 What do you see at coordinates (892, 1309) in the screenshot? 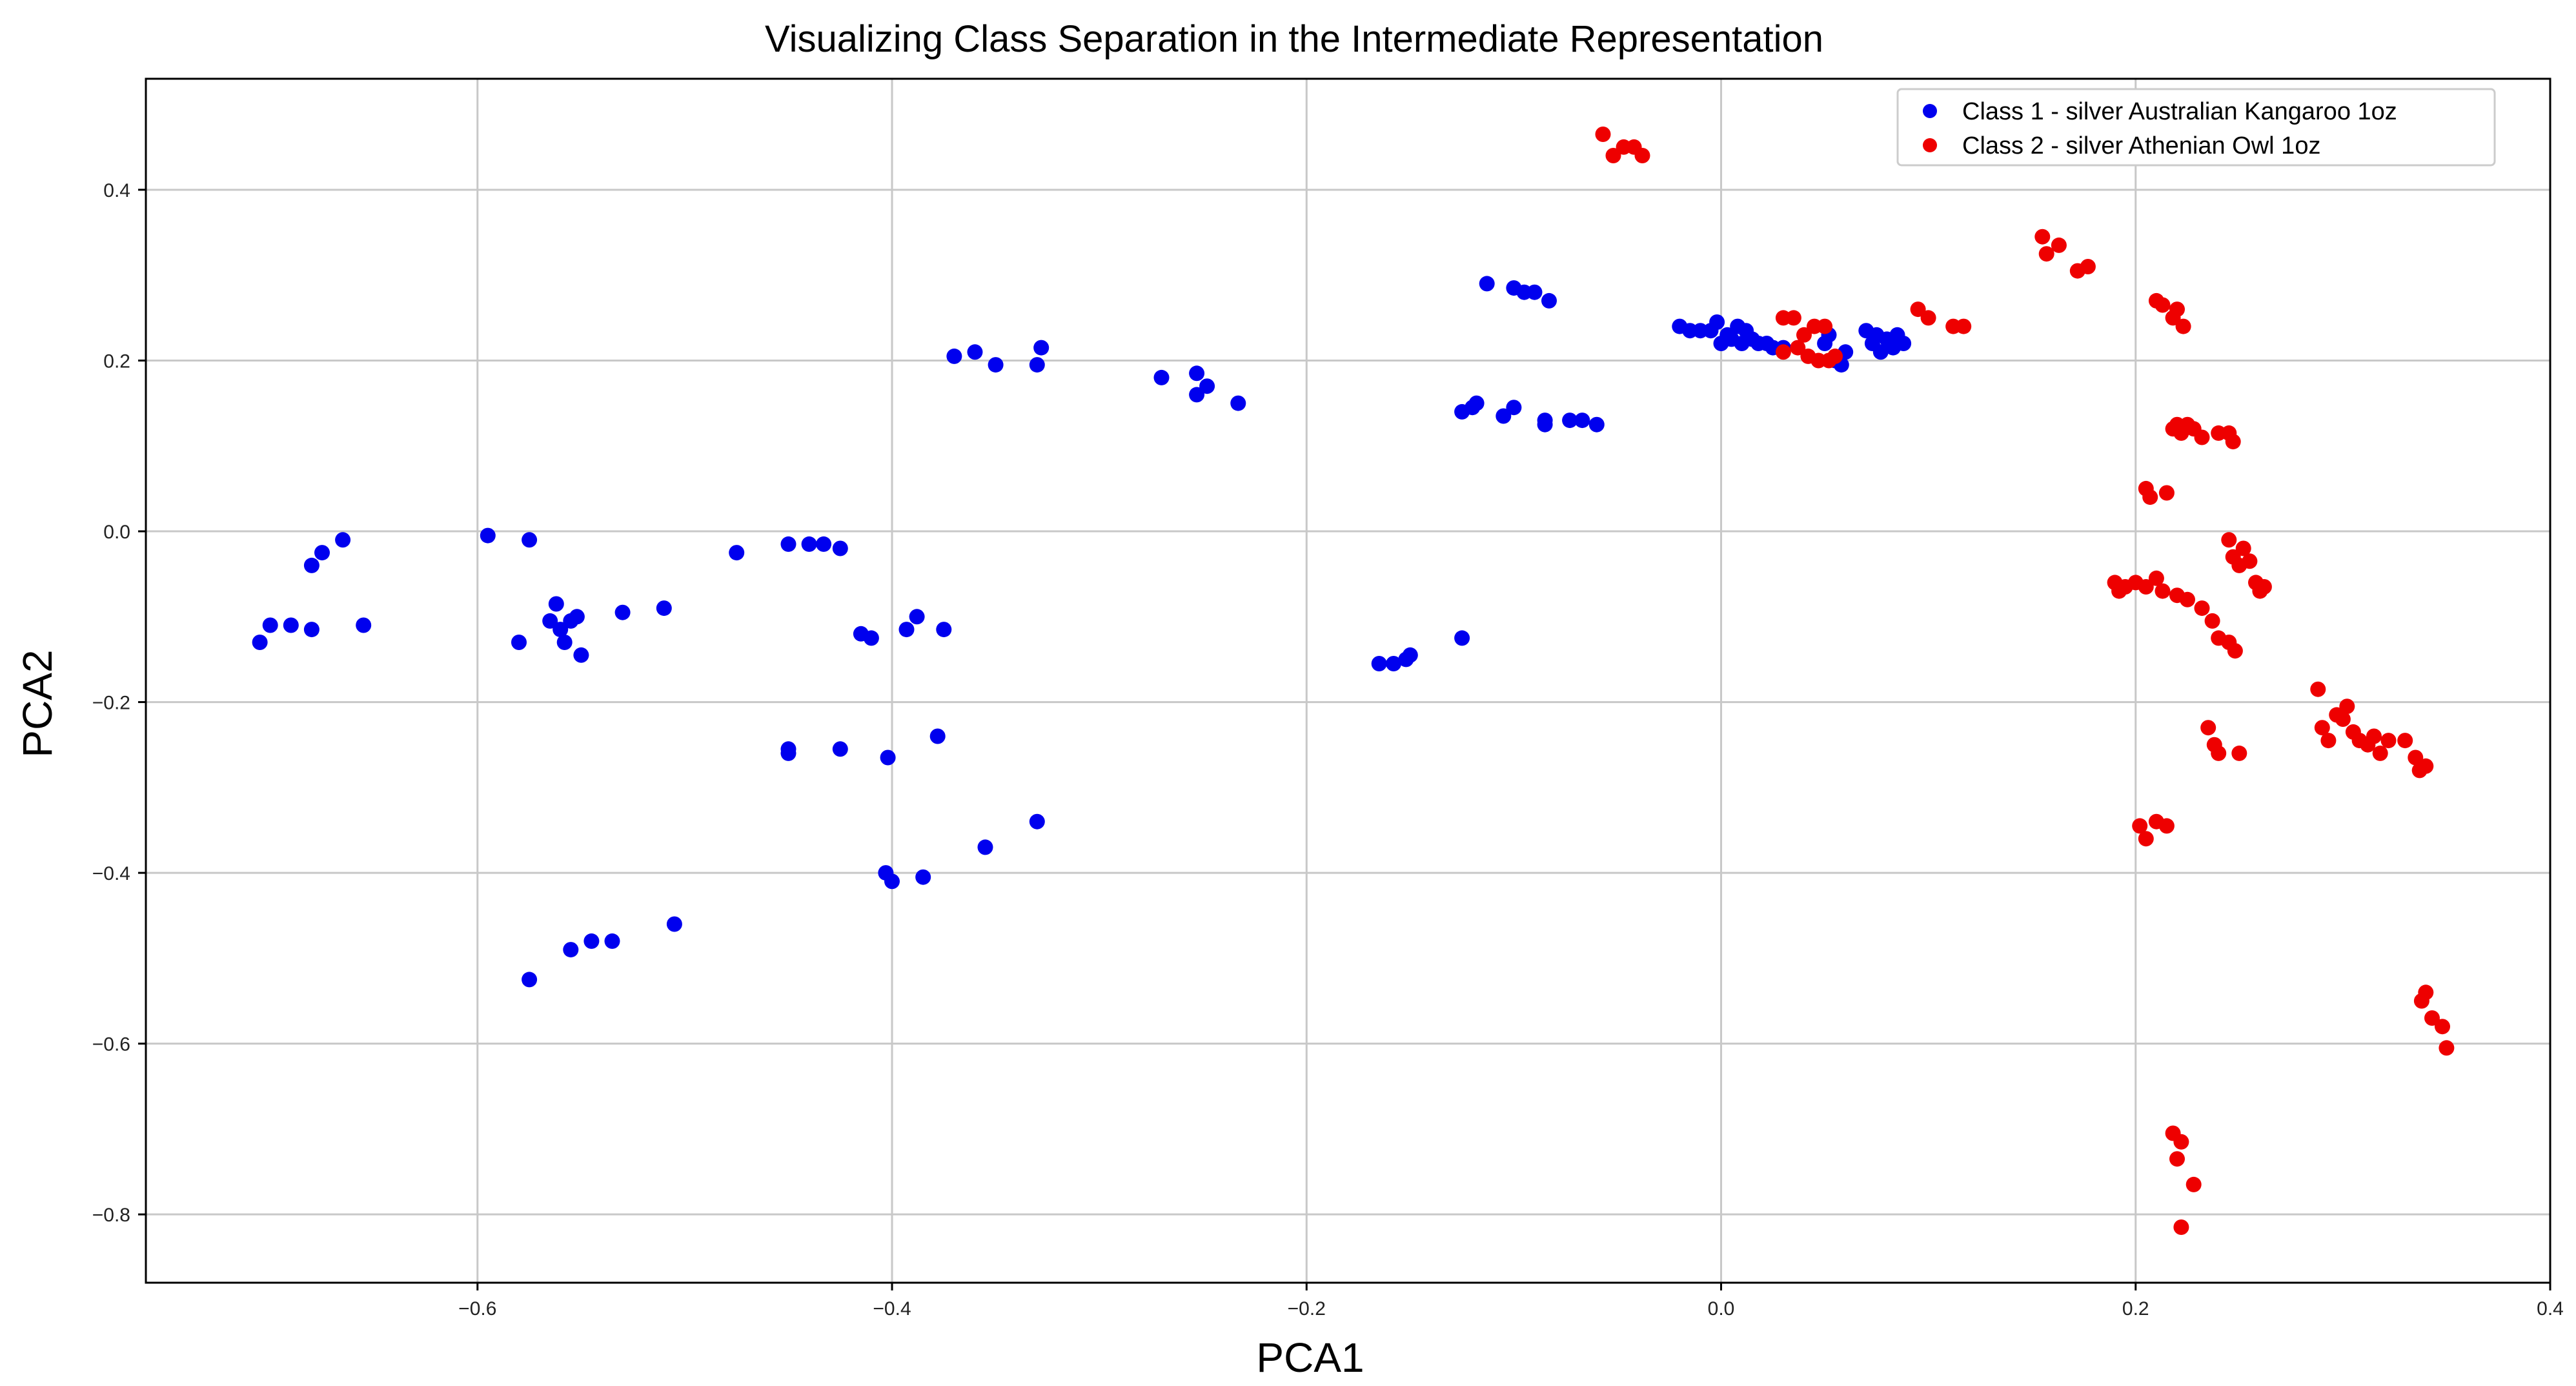
I see `x-tick-label: −0.4` at bounding box center [892, 1309].